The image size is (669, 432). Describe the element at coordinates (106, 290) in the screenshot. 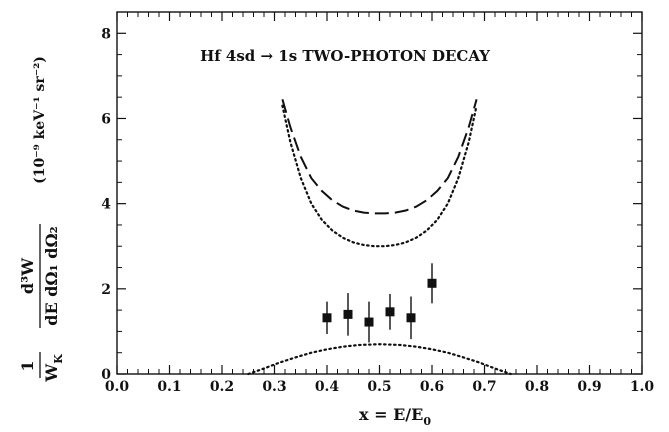

I see `y-tick-label: 2` at that location.